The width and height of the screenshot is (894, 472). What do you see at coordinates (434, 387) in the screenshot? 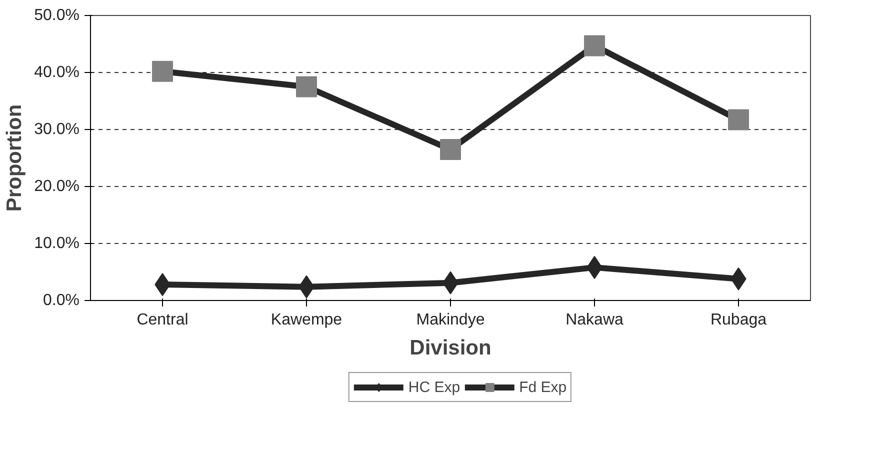
I see `legend-label: HC Exp` at bounding box center [434, 387].